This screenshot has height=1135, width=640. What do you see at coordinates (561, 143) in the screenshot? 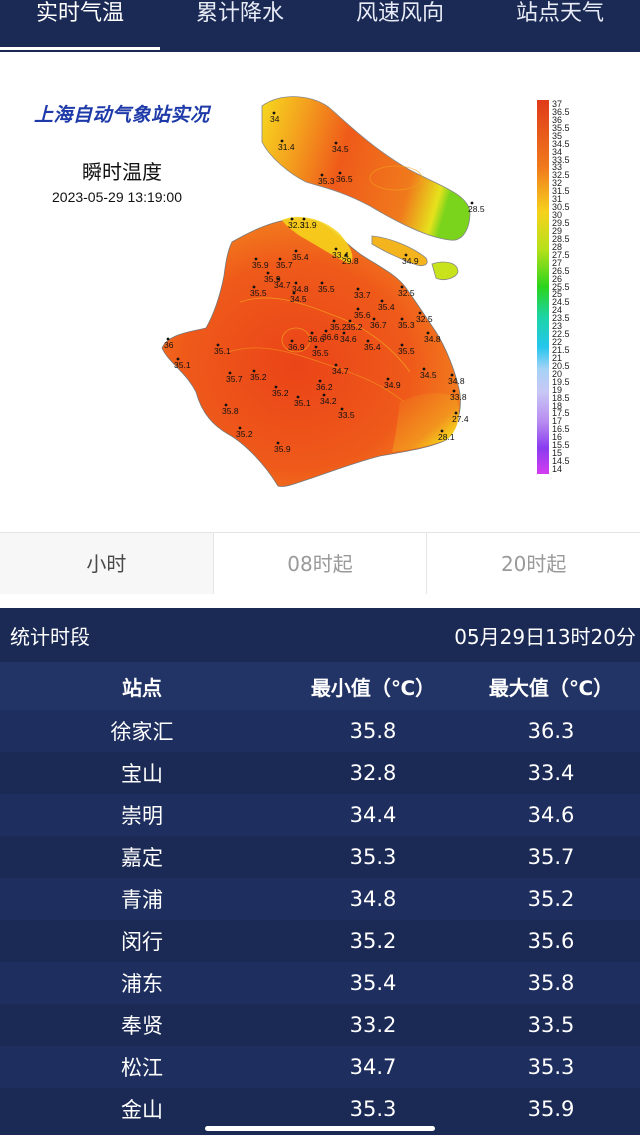
I see `scale-tick-label: 34.5` at bounding box center [561, 143].